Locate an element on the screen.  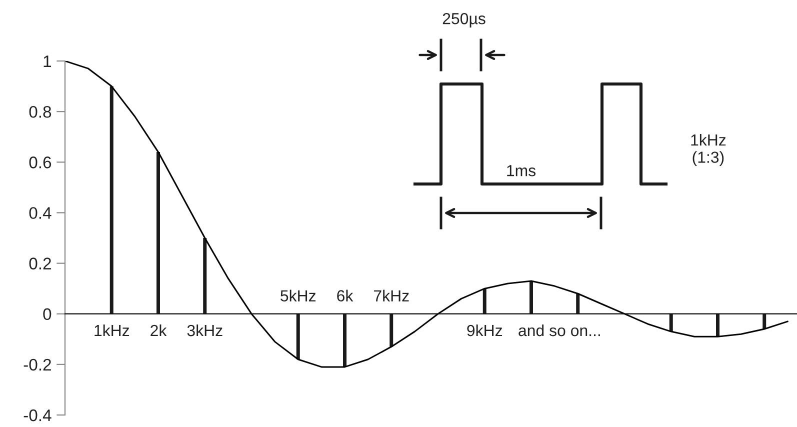
y-tick-label: 0.4 is located at coordinates (40, 213).